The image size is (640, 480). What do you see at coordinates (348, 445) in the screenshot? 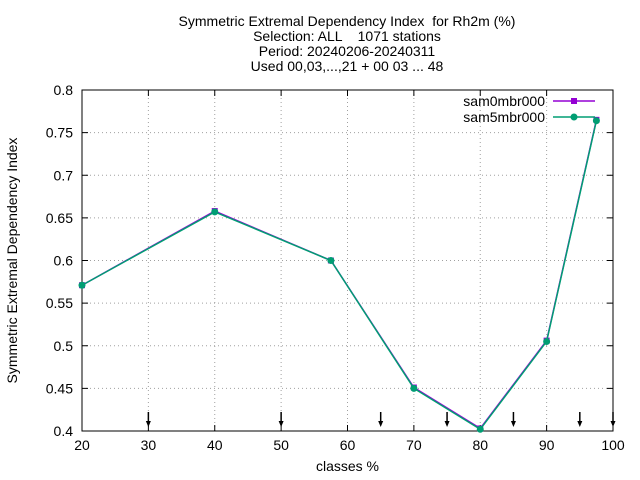
I see `x-tick-label: 60` at bounding box center [348, 445].